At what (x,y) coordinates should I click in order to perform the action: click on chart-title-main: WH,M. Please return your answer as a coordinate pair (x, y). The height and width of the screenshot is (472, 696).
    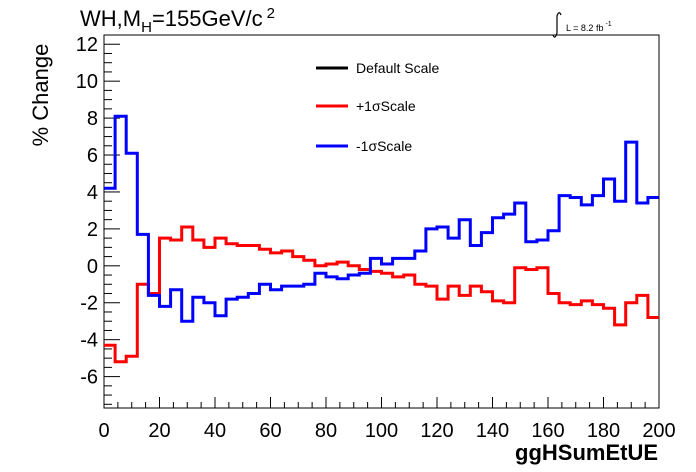
    Looking at the image, I should click on (110, 18).